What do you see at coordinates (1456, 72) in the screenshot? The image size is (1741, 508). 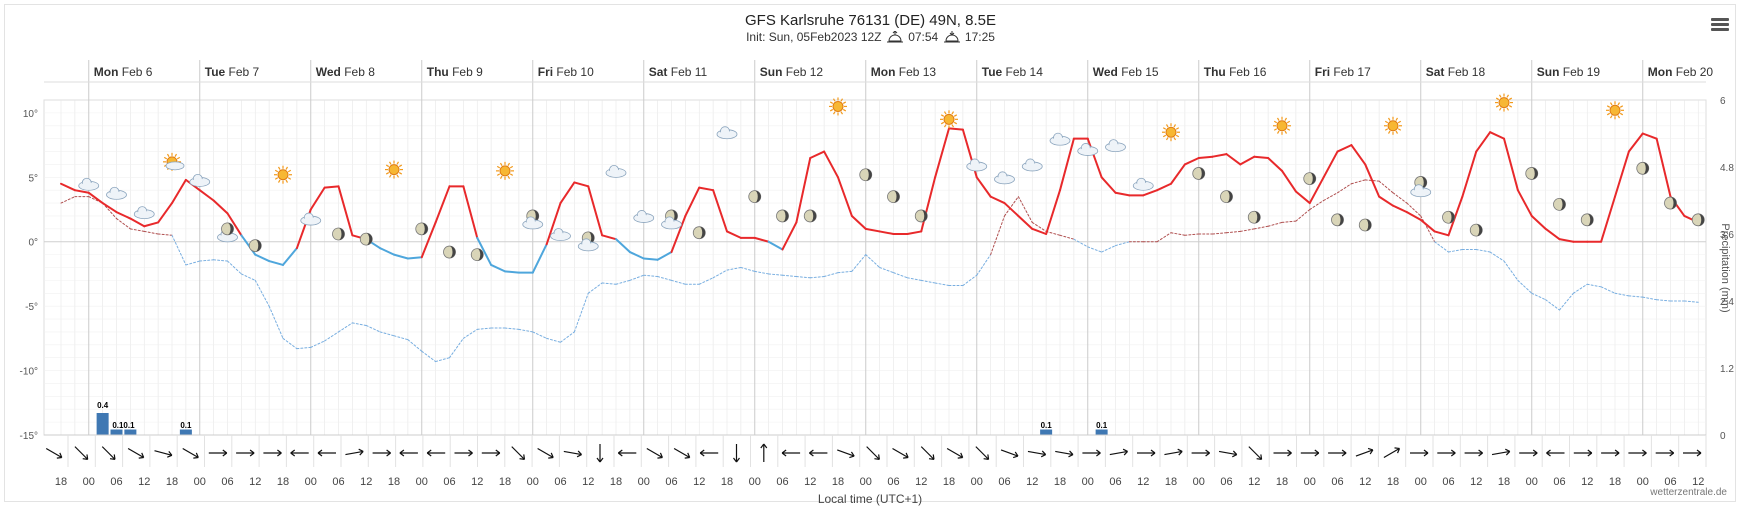 I see `day-label: Sat Feb 18` at bounding box center [1456, 72].